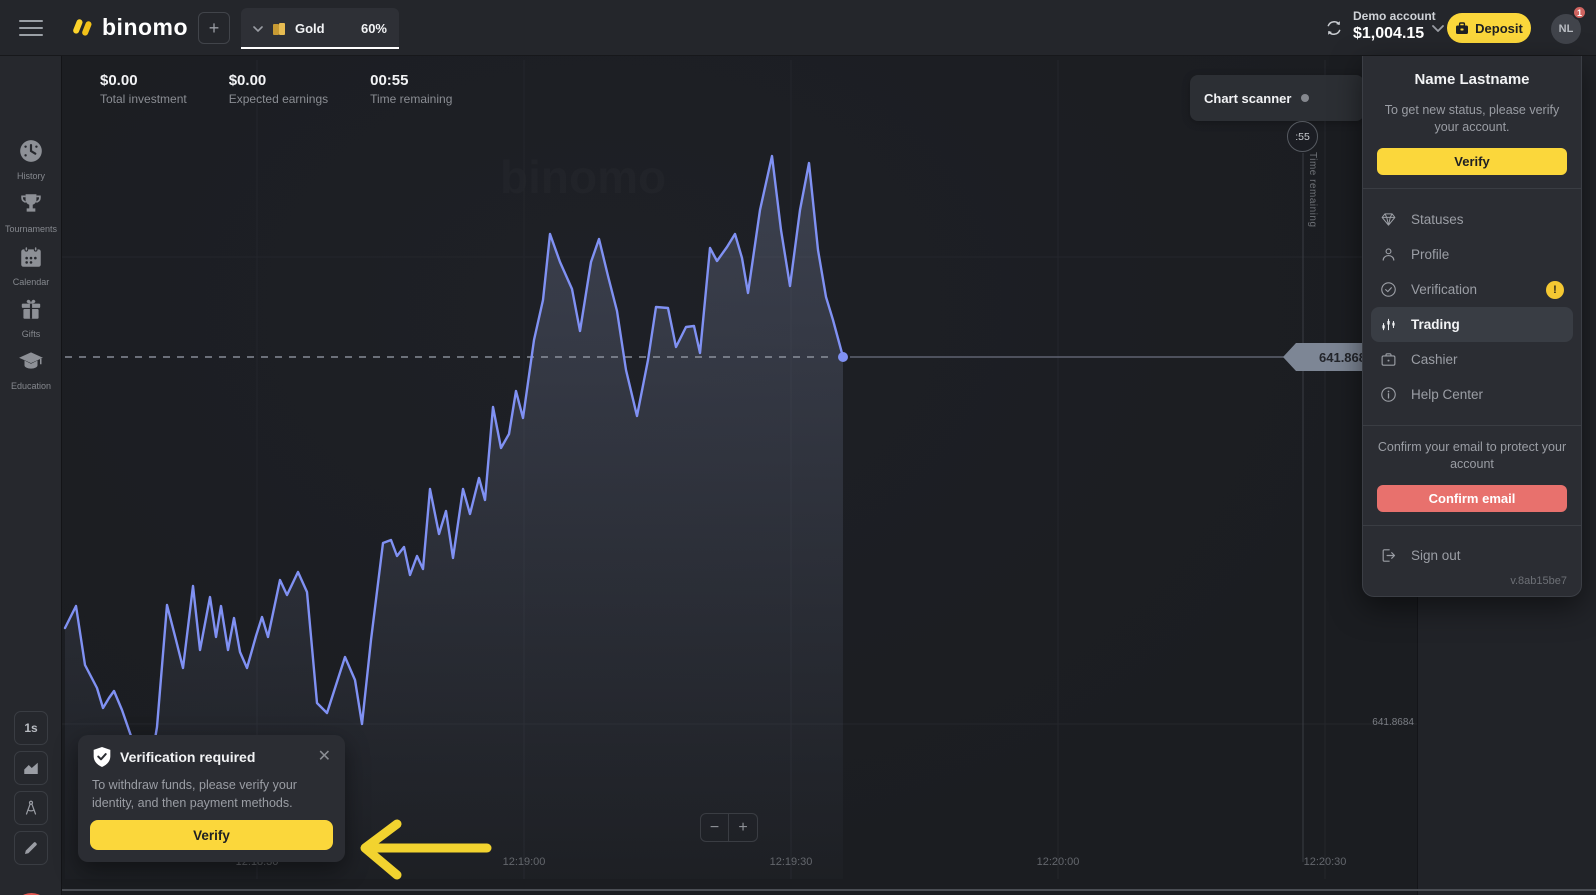  What do you see at coordinates (1394, 16) in the screenshot?
I see `account-type: Demo account` at bounding box center [1394, 16].